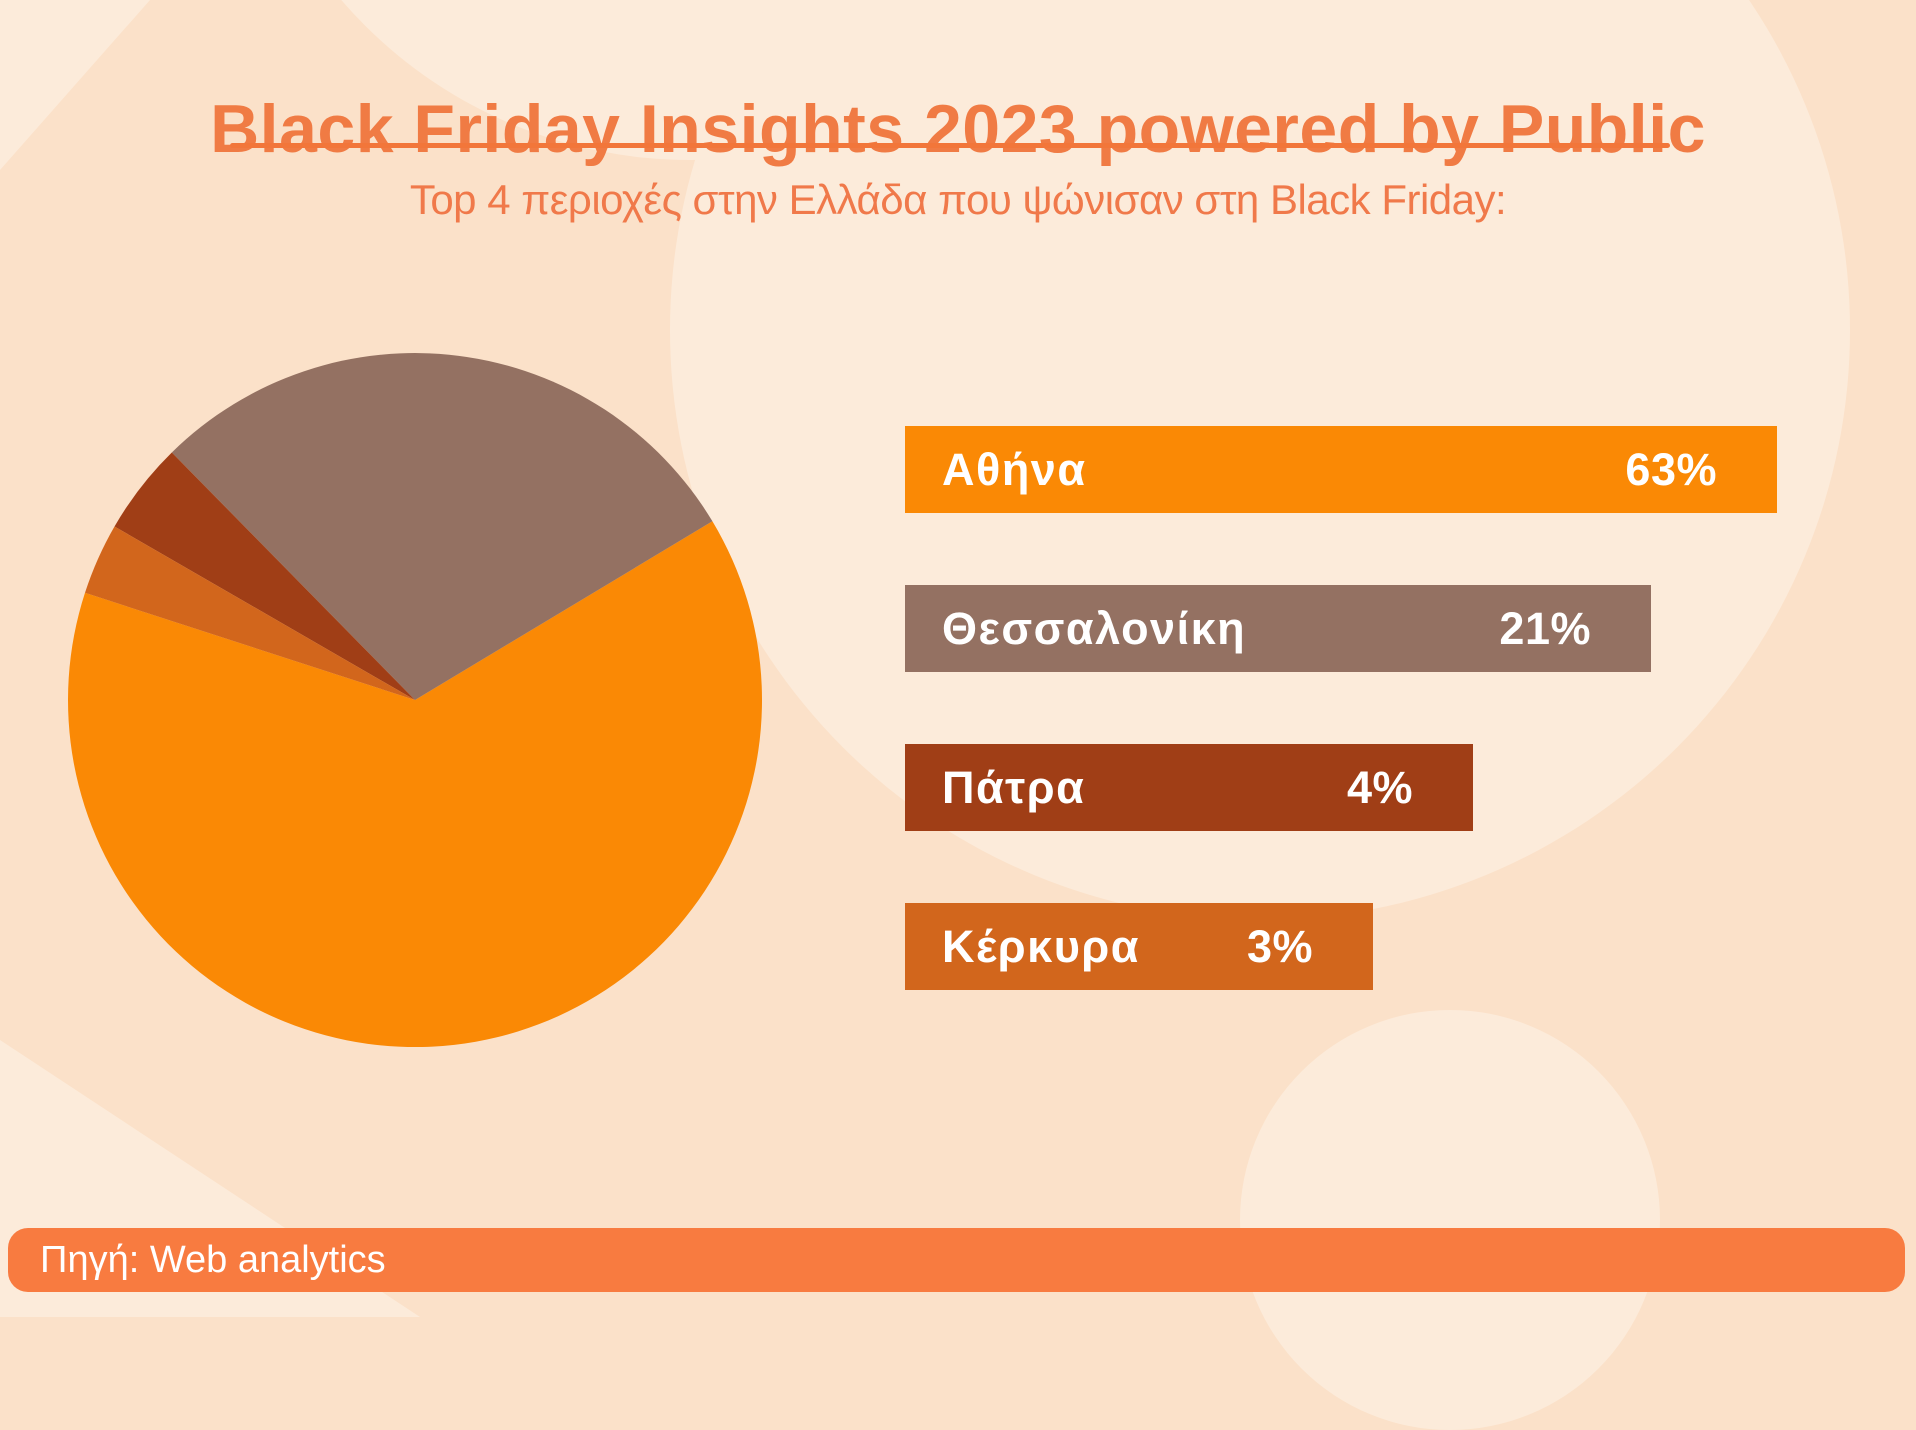 The height and width of the screenshot is (1430, 1916). I want to click on bar-value: 63%, so click(1671, 469).